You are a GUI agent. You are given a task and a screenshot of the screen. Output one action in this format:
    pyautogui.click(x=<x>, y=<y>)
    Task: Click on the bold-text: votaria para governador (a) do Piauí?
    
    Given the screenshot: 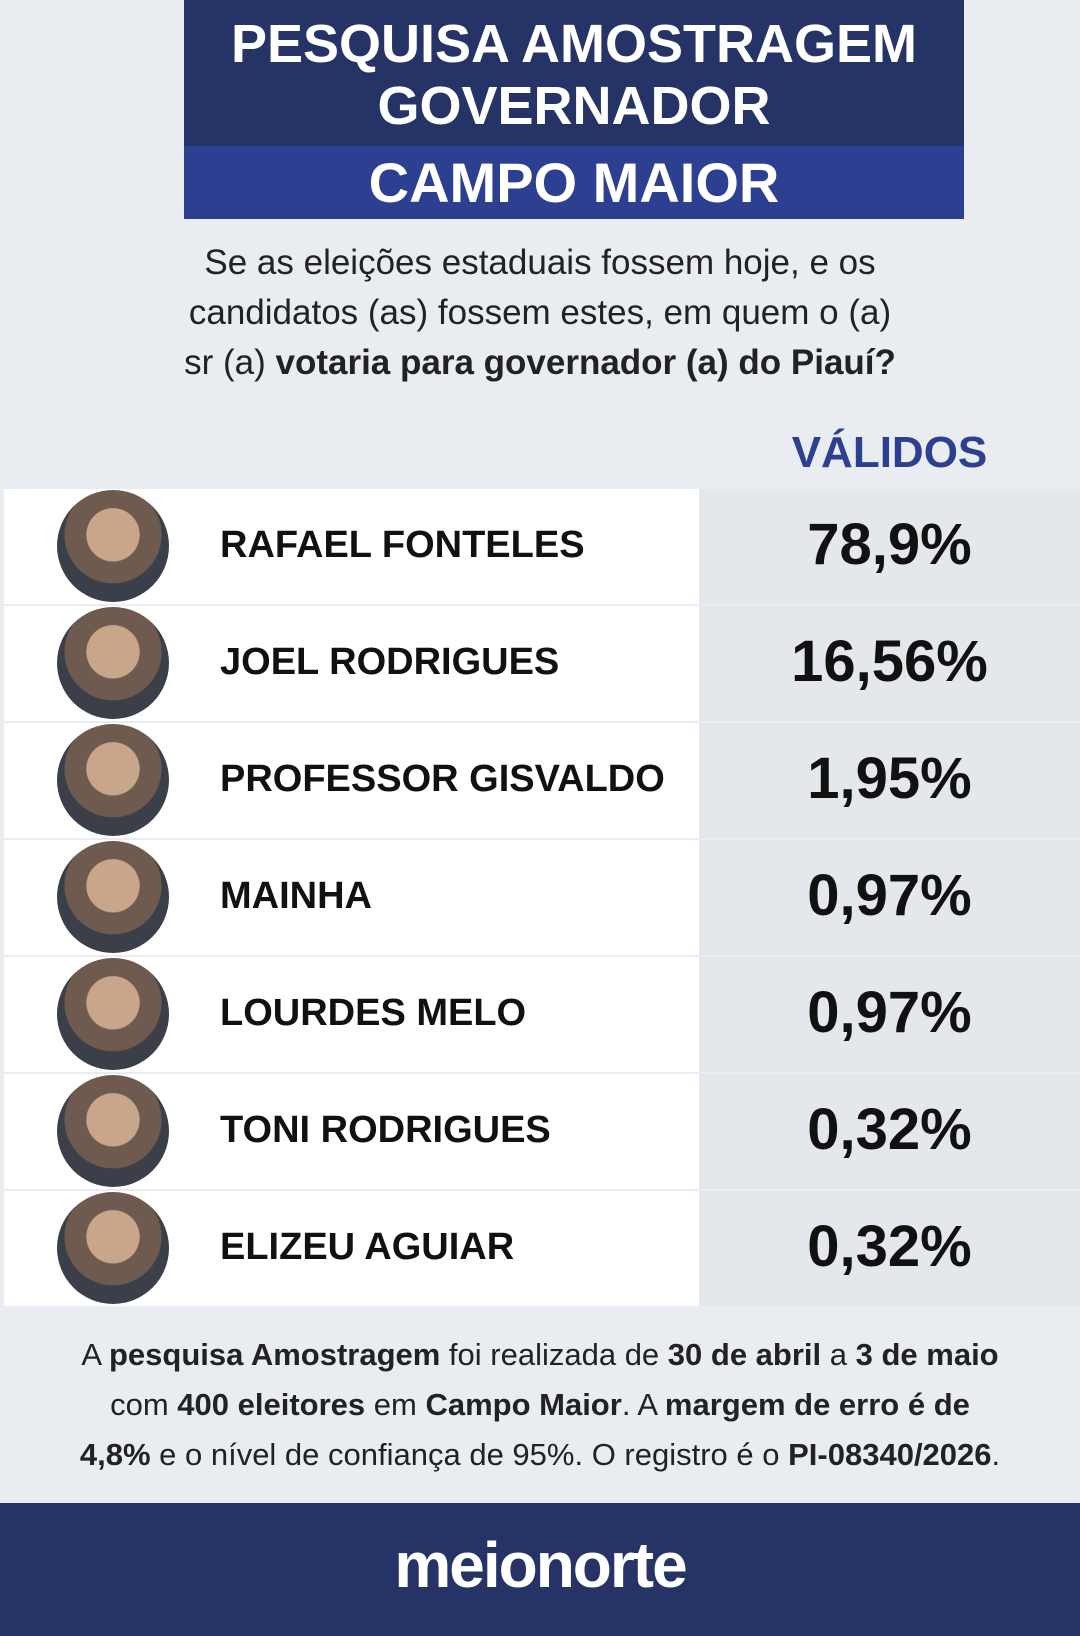 What is the action you would take?
    pyautogui.click(x=585, y=362)
    